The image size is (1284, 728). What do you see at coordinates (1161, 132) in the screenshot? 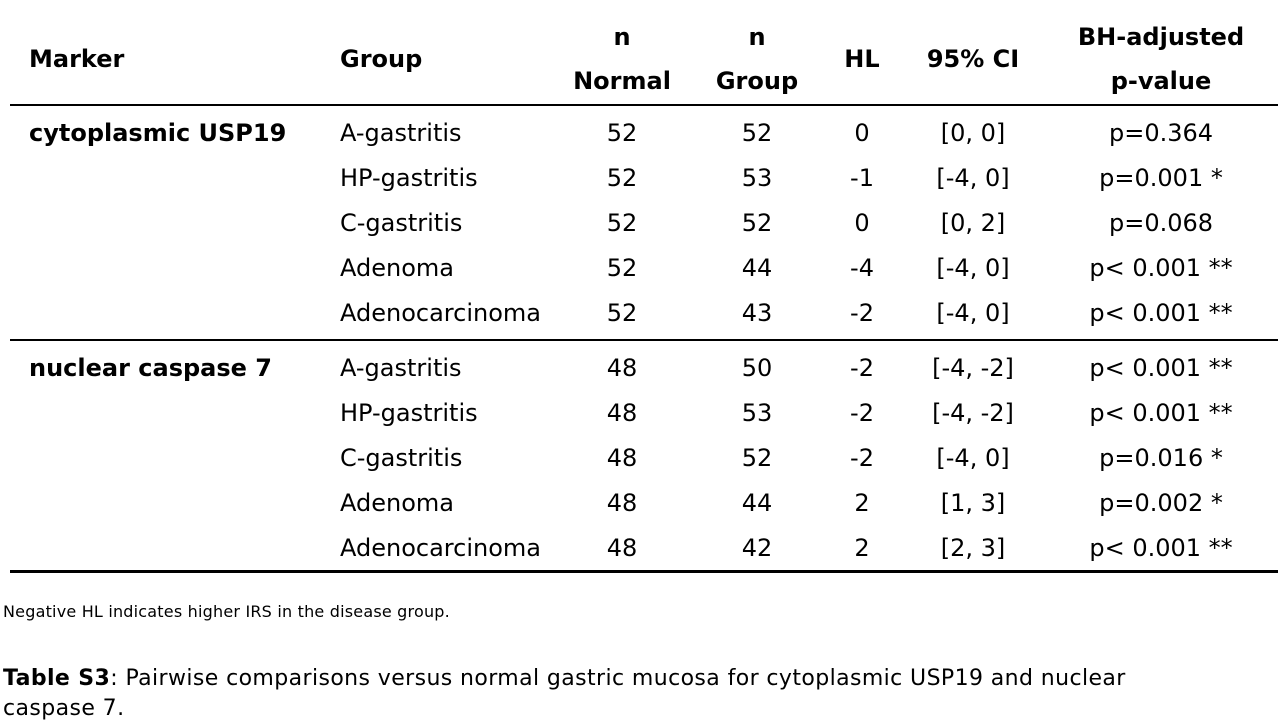
I see `pvalue-cell: p=0.364` at bounding box center [1161, 132].